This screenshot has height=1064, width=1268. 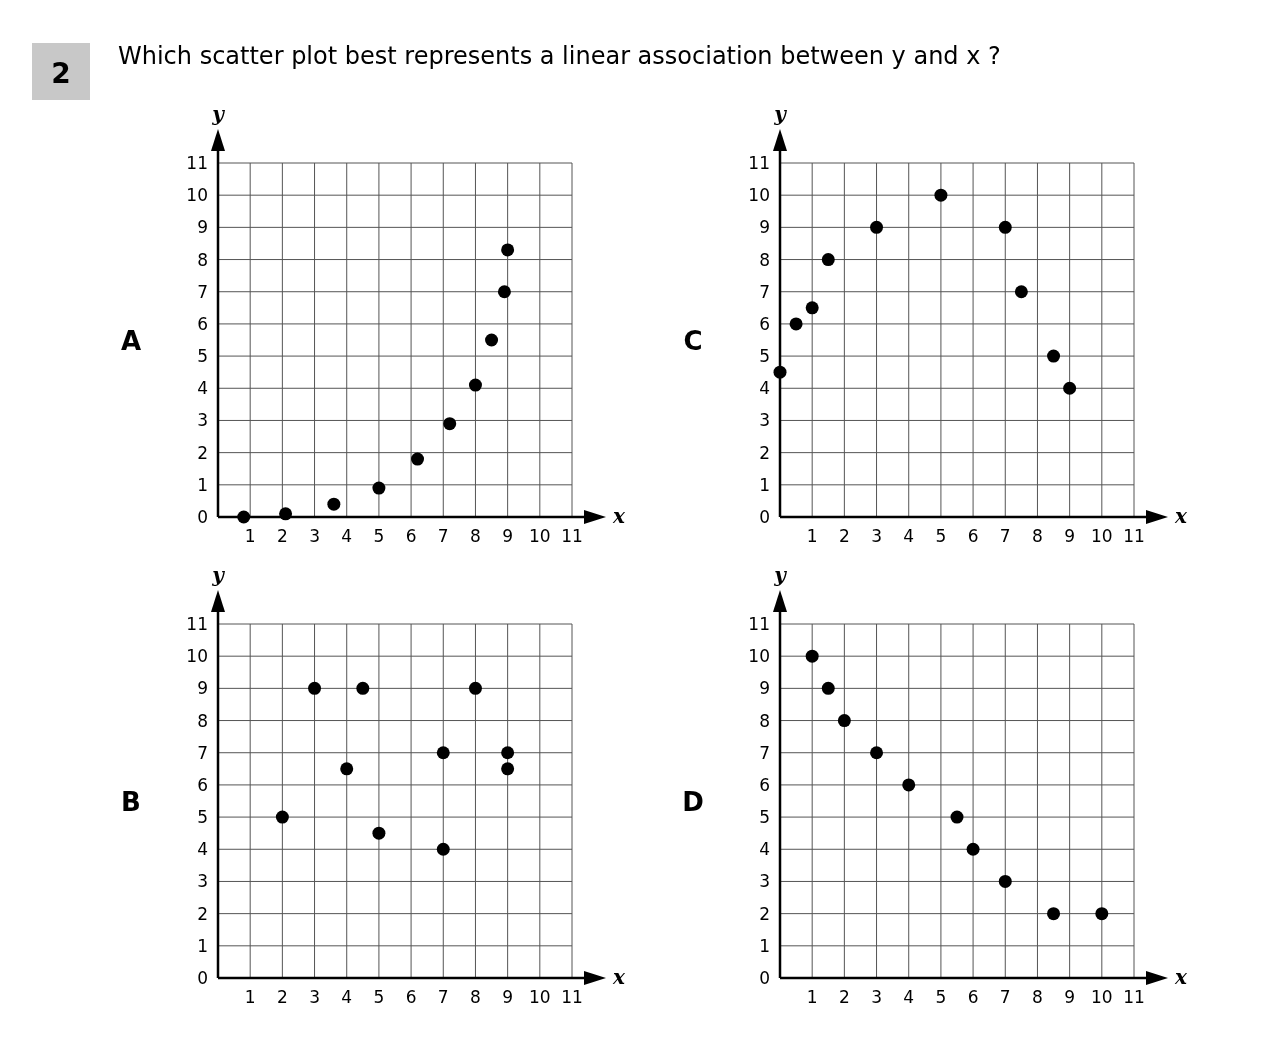 What do you see at coordinates (131, 802) in the screenshot?
I see `text: B` at bounding box center [131, 802].